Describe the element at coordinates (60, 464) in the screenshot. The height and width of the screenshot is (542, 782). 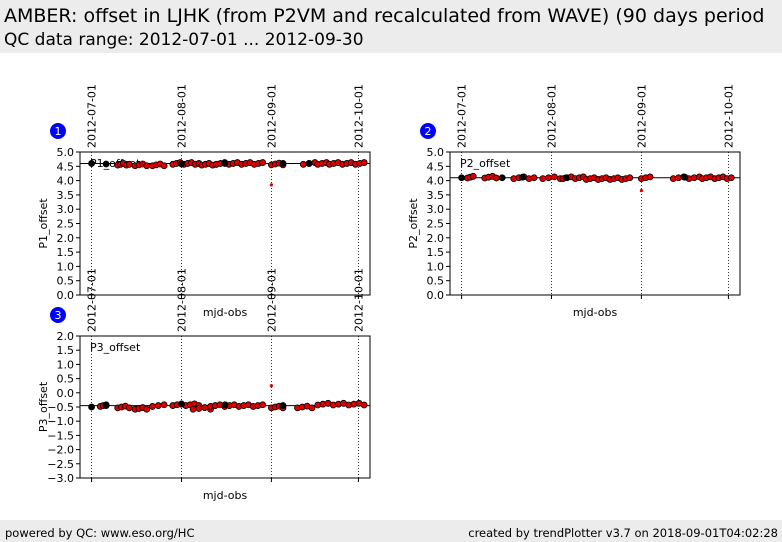
I see `y-tick-label: −2.5` at that location.